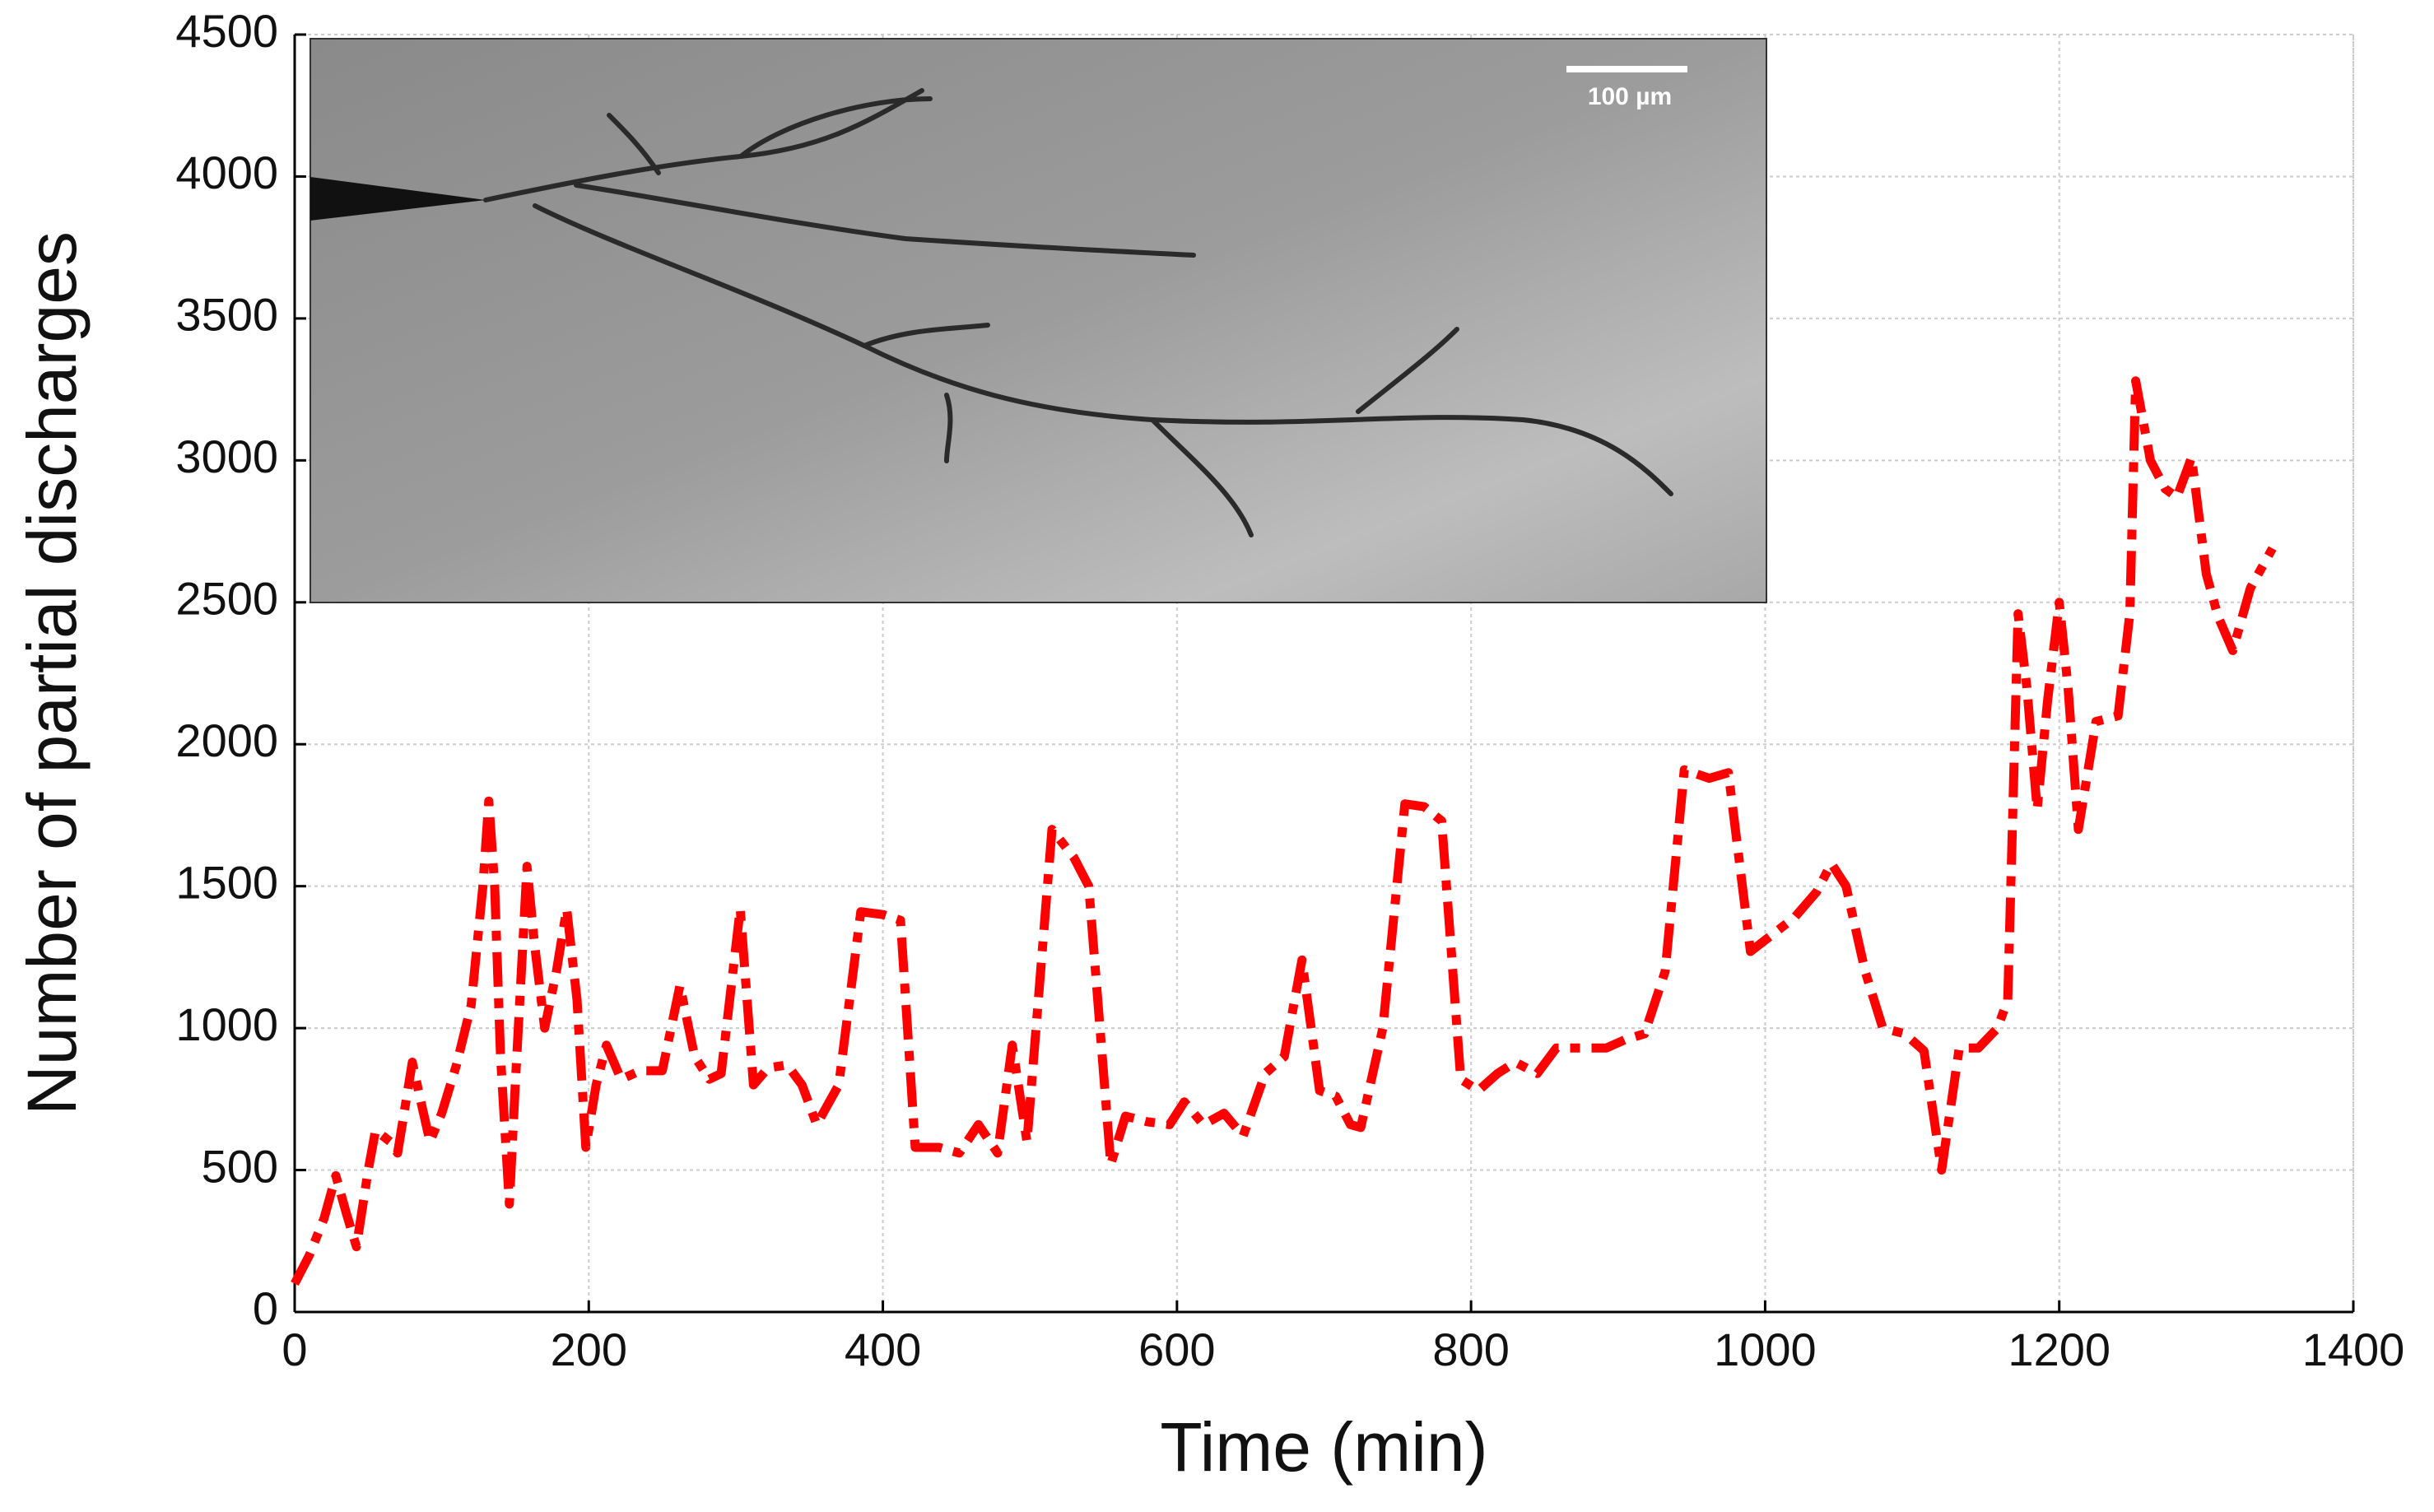 Image resolution: width=2434 pixels, height=1512 pixels. What do you see at coordinates (226, 882) in the screenshot?
I see `y-tick-label: 1500` at bounding box center [226, 882].